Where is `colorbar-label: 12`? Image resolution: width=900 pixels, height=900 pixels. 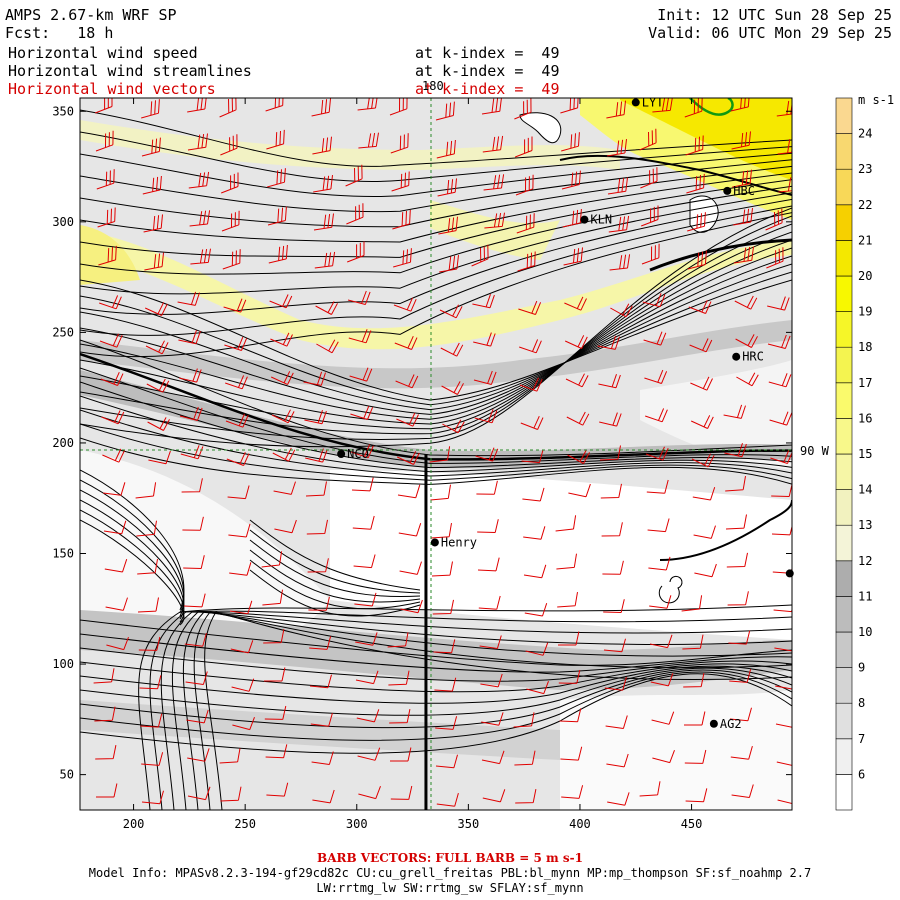
colorbar-label: 12 is located at coordinates (865, 561).